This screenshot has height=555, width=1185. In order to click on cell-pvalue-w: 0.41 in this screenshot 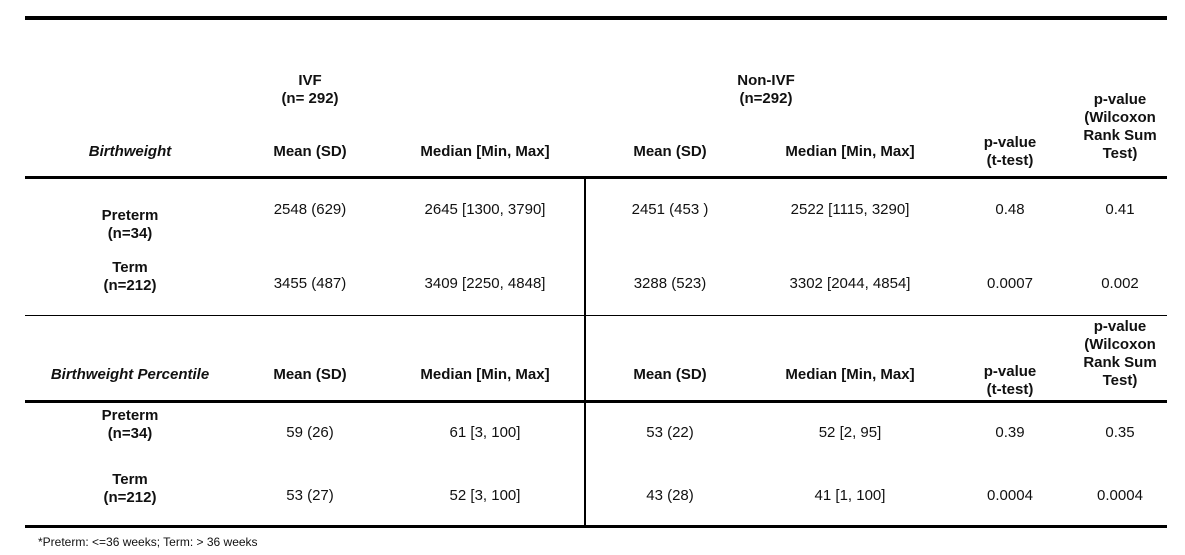, I will do `click(1120, 209)`.